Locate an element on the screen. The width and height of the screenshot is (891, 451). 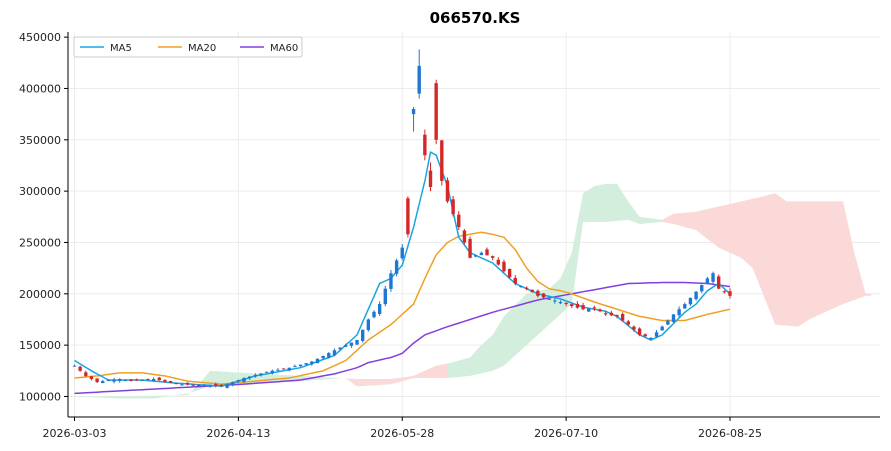
legend-label: MA20 is located at coordinates (202, 48).